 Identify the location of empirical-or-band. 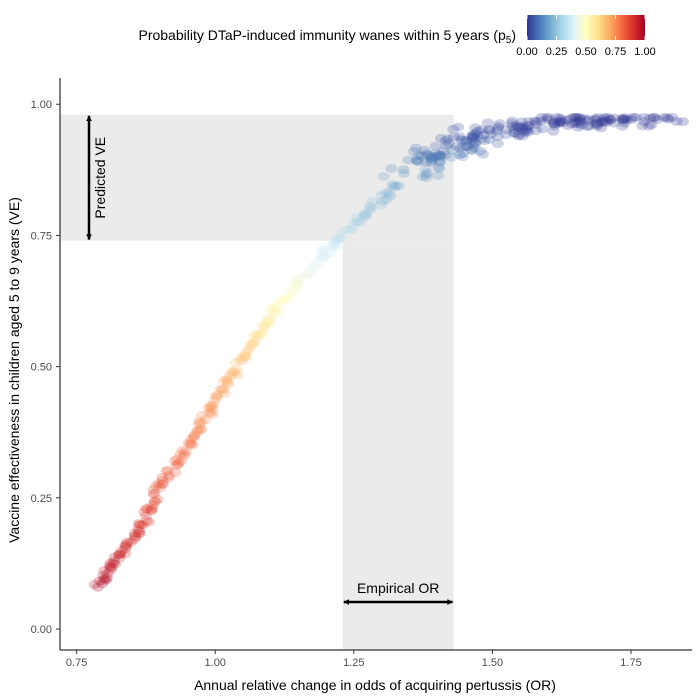
(398, 445).